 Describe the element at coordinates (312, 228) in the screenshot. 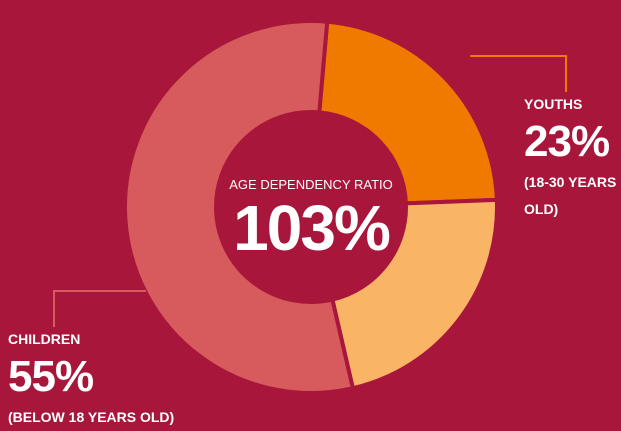

I see `center-label: 103%` at that location.